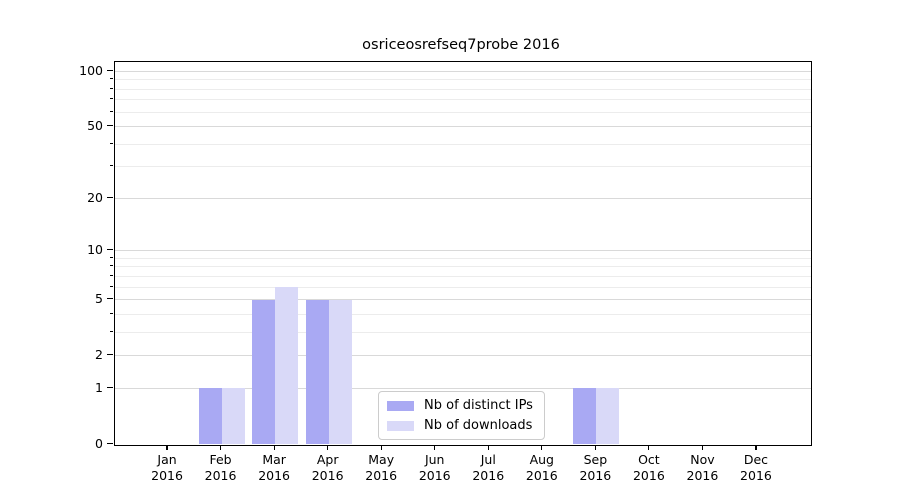  What do you see at coordinates (99, 299) in the screenshot?
I see `y-tick-label: 5` at bounding box center [99, 299].